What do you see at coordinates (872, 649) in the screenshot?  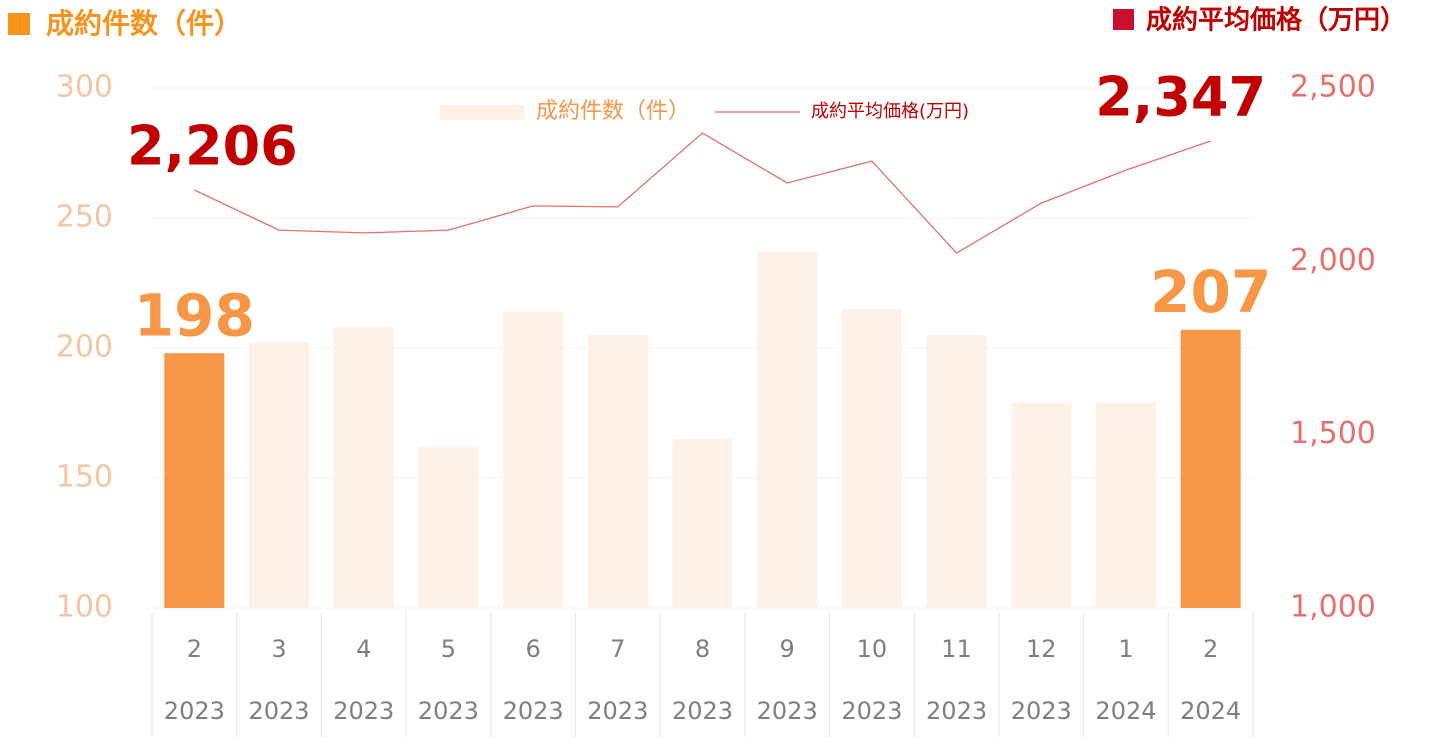 I see `x-tick-label: 10` at bounding box center [872, 649].